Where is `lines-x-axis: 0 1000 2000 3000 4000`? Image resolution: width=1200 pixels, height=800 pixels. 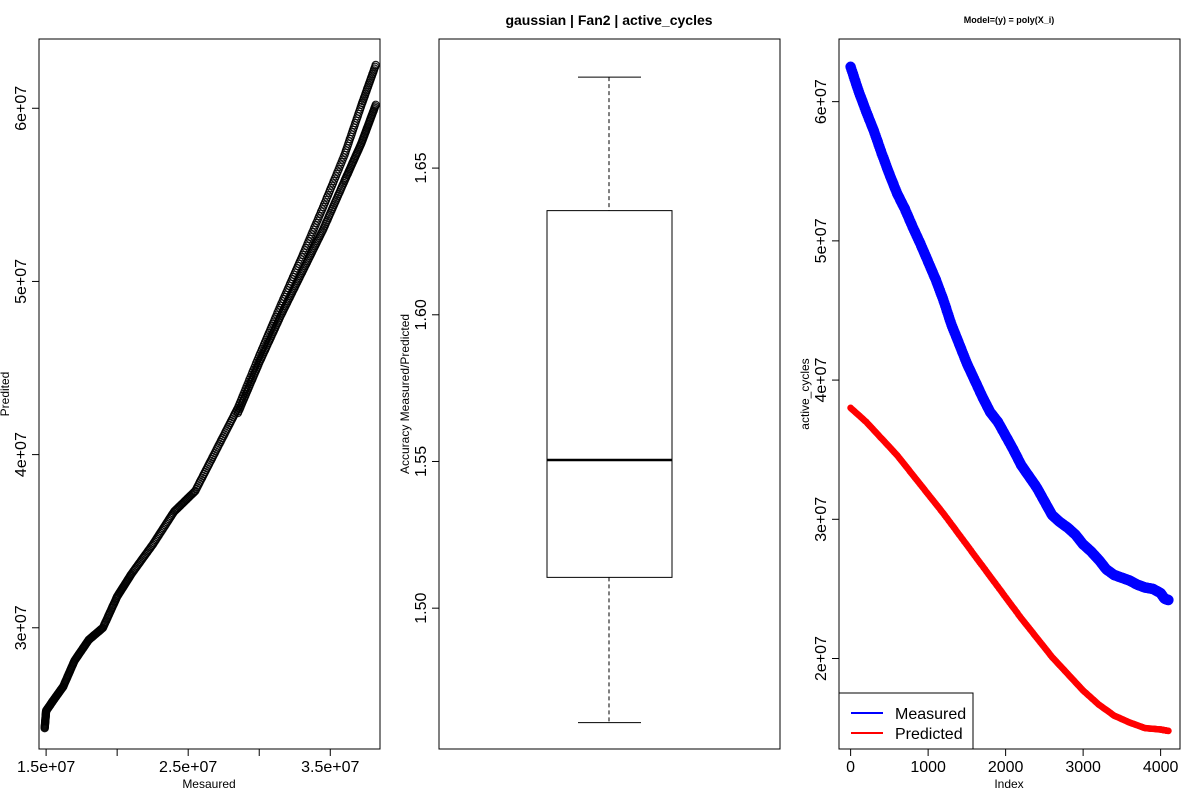 lines-x-axis: 0 1000 2000 3000 4000 is located at coordinates (1012, 762).